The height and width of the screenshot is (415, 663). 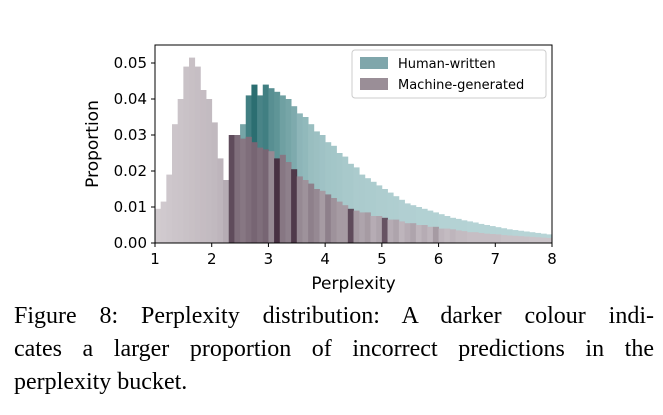 What do you see at coordinates (325, 259) in the screenshot?
I see `x-tick-label: 4` at bounding box center [325, 259].